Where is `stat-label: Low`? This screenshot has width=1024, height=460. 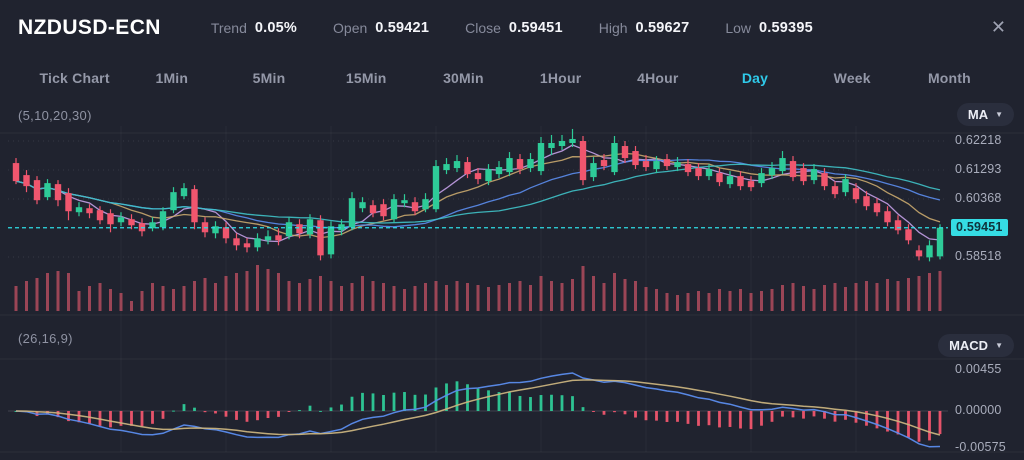 stat-label: Low is located at coordinates (738, 28).